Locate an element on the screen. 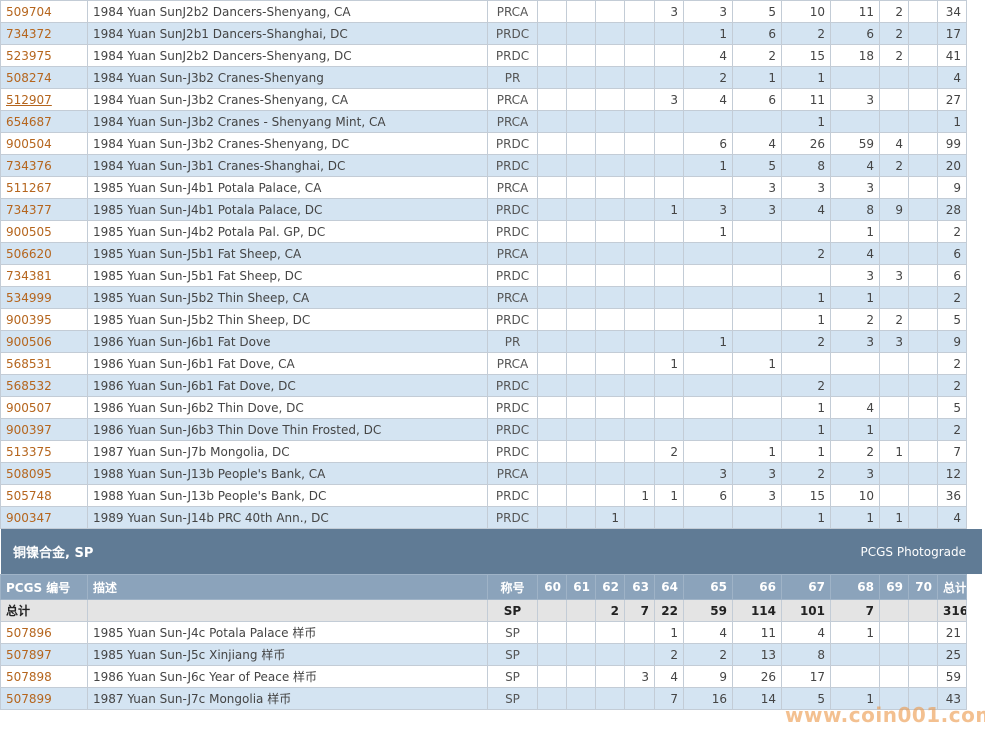 The image size is (985, 743). pcgs-number-link: 734372 is located at coordinates (29, 33).